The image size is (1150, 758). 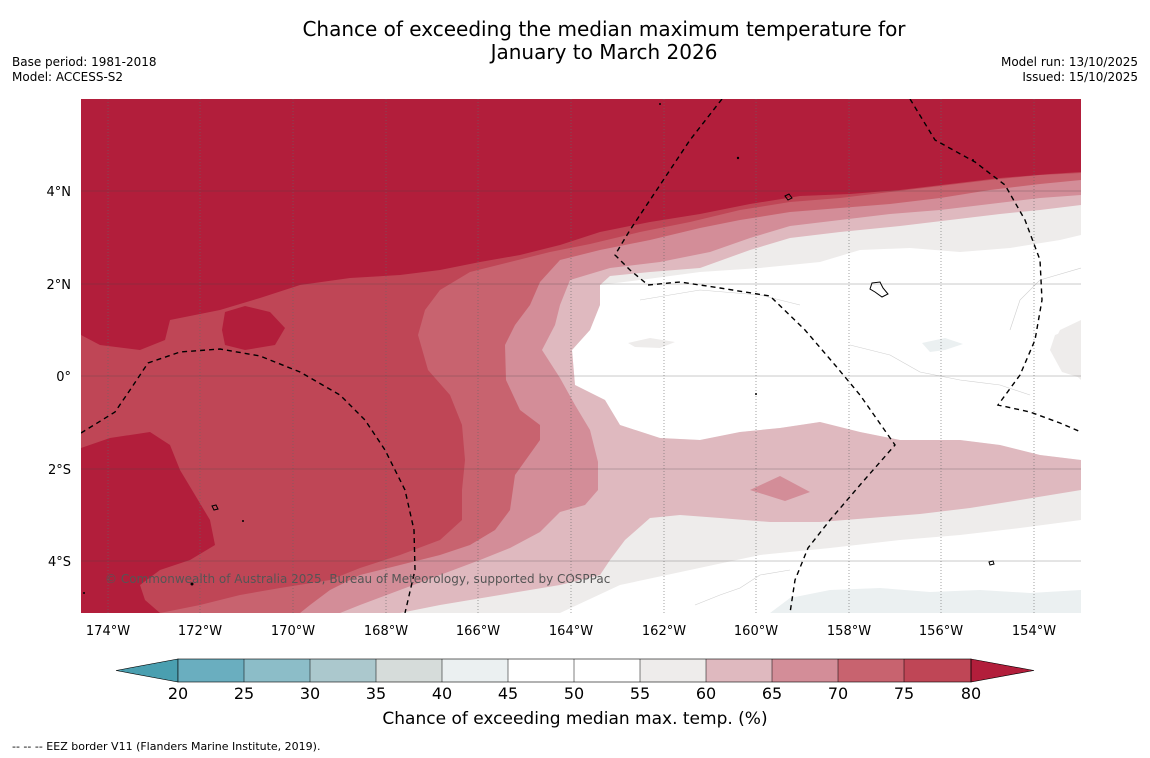 What do you see at coordinates (442, 693) in the screenshot?
I see `colorbar-tick-40: 40` at bounding box center [442, 693].